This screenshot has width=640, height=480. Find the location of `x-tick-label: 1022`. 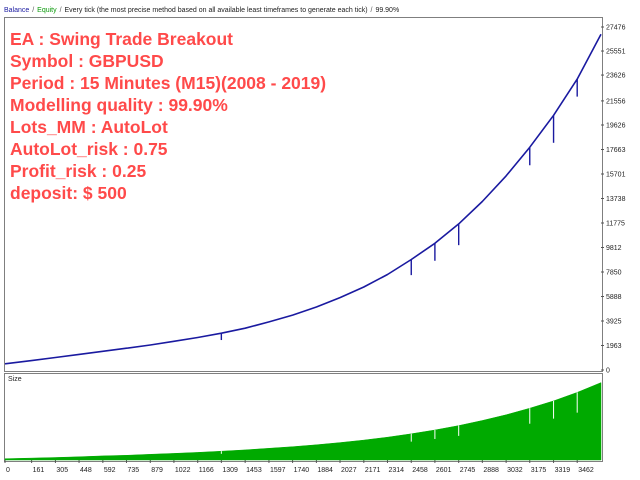

x-tick-label: 1022 is located at coordinates (183, 470).